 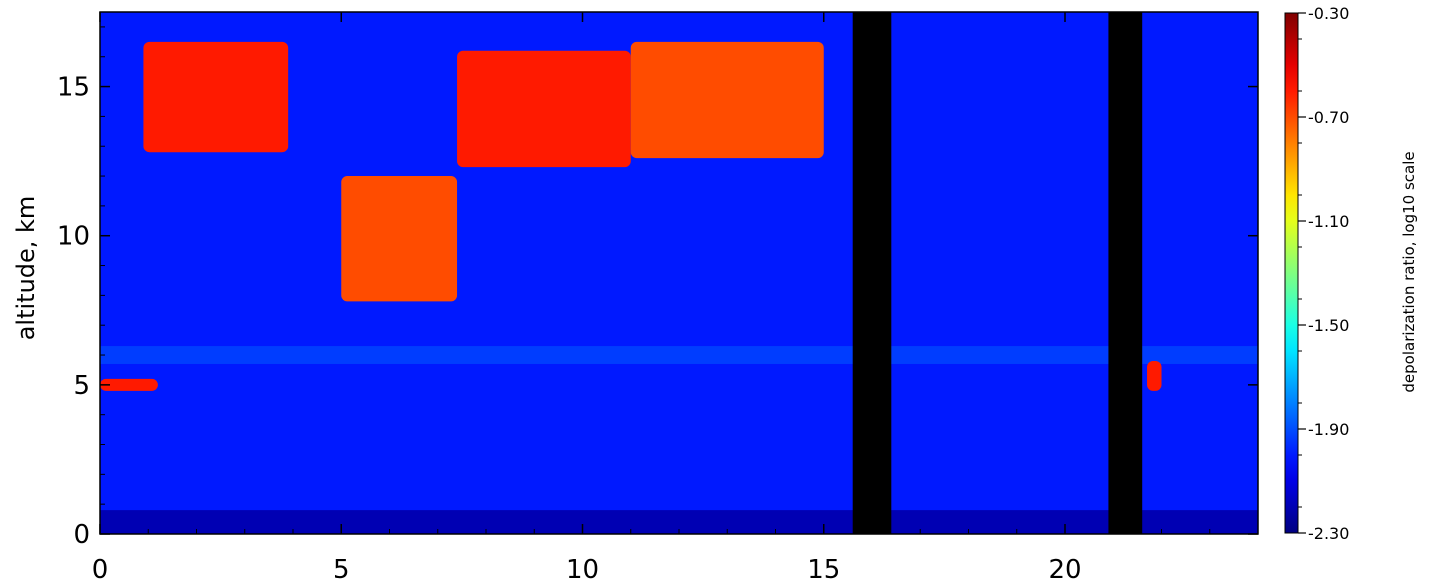 I want to click on colorbar: -0.30 -0.70 -1.10 -1.50 -1.90 -2.30, so click(x=1316, y=273).